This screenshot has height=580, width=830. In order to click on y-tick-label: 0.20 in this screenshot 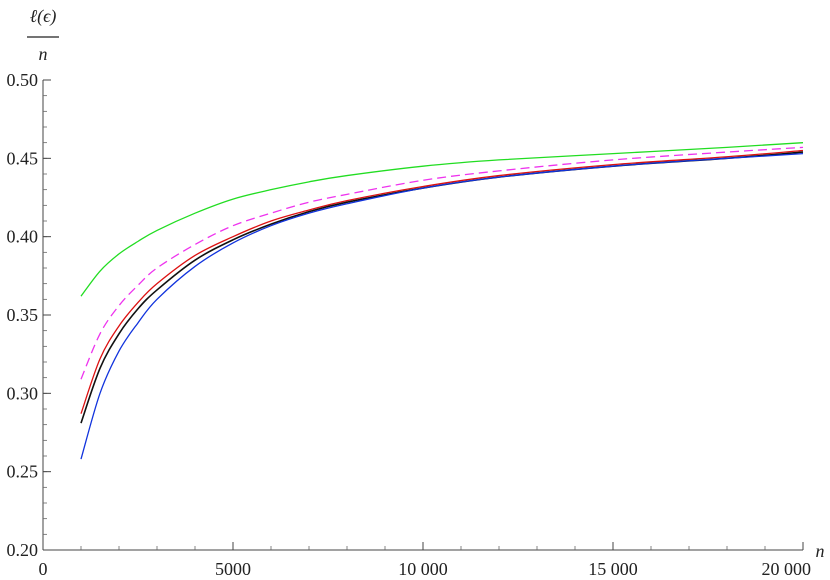, I will do `click(23, 550)`.